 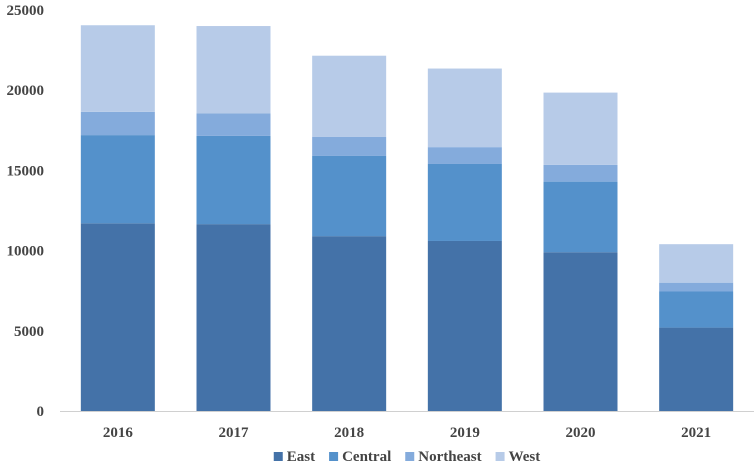 What do you see at coordinates (580, 128) in the screenshot?
I see `bar-west-2020` at bounding box center [580, 128].